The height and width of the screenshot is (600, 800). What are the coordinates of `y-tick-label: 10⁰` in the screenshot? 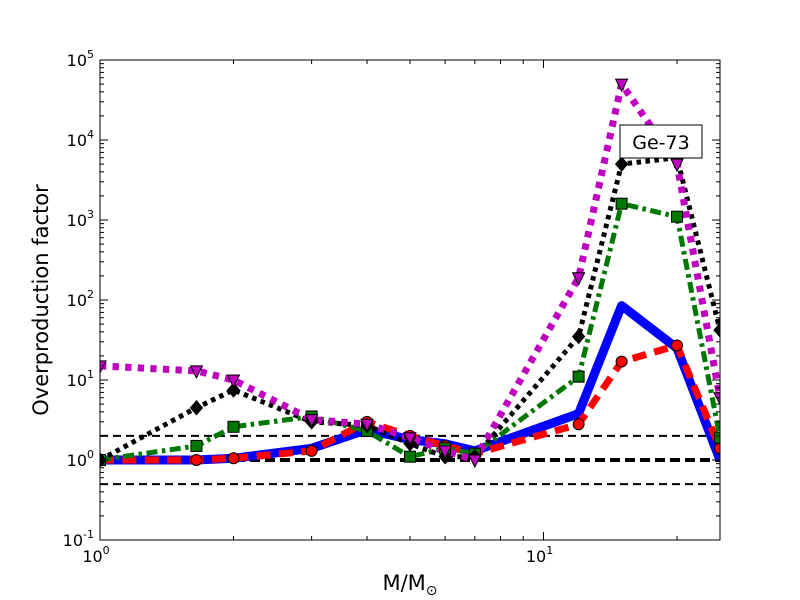 It's located at (80, 459).